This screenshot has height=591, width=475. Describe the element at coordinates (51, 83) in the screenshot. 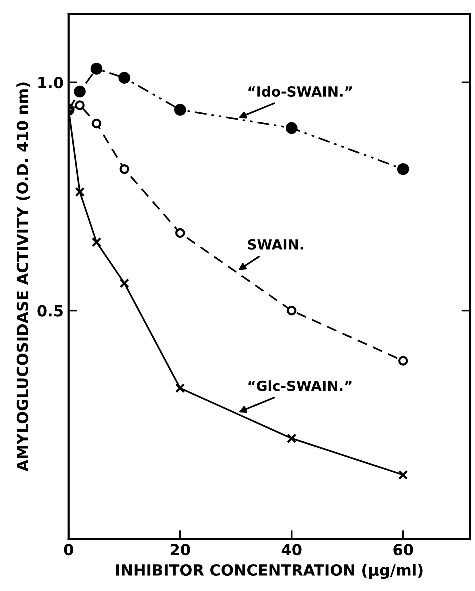

I see `y-tick-label: 1.0` at that location.